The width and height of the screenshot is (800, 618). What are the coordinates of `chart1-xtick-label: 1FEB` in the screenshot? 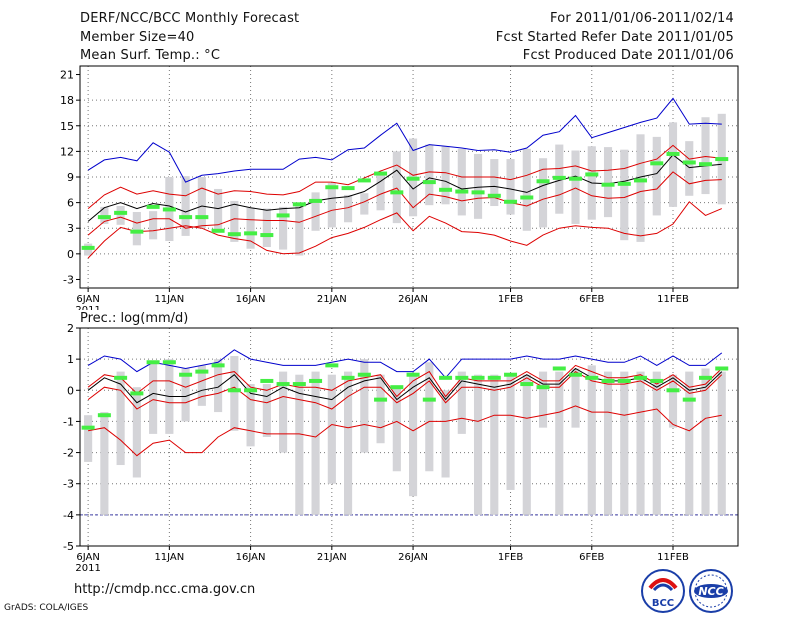 It's located at (510, 299).